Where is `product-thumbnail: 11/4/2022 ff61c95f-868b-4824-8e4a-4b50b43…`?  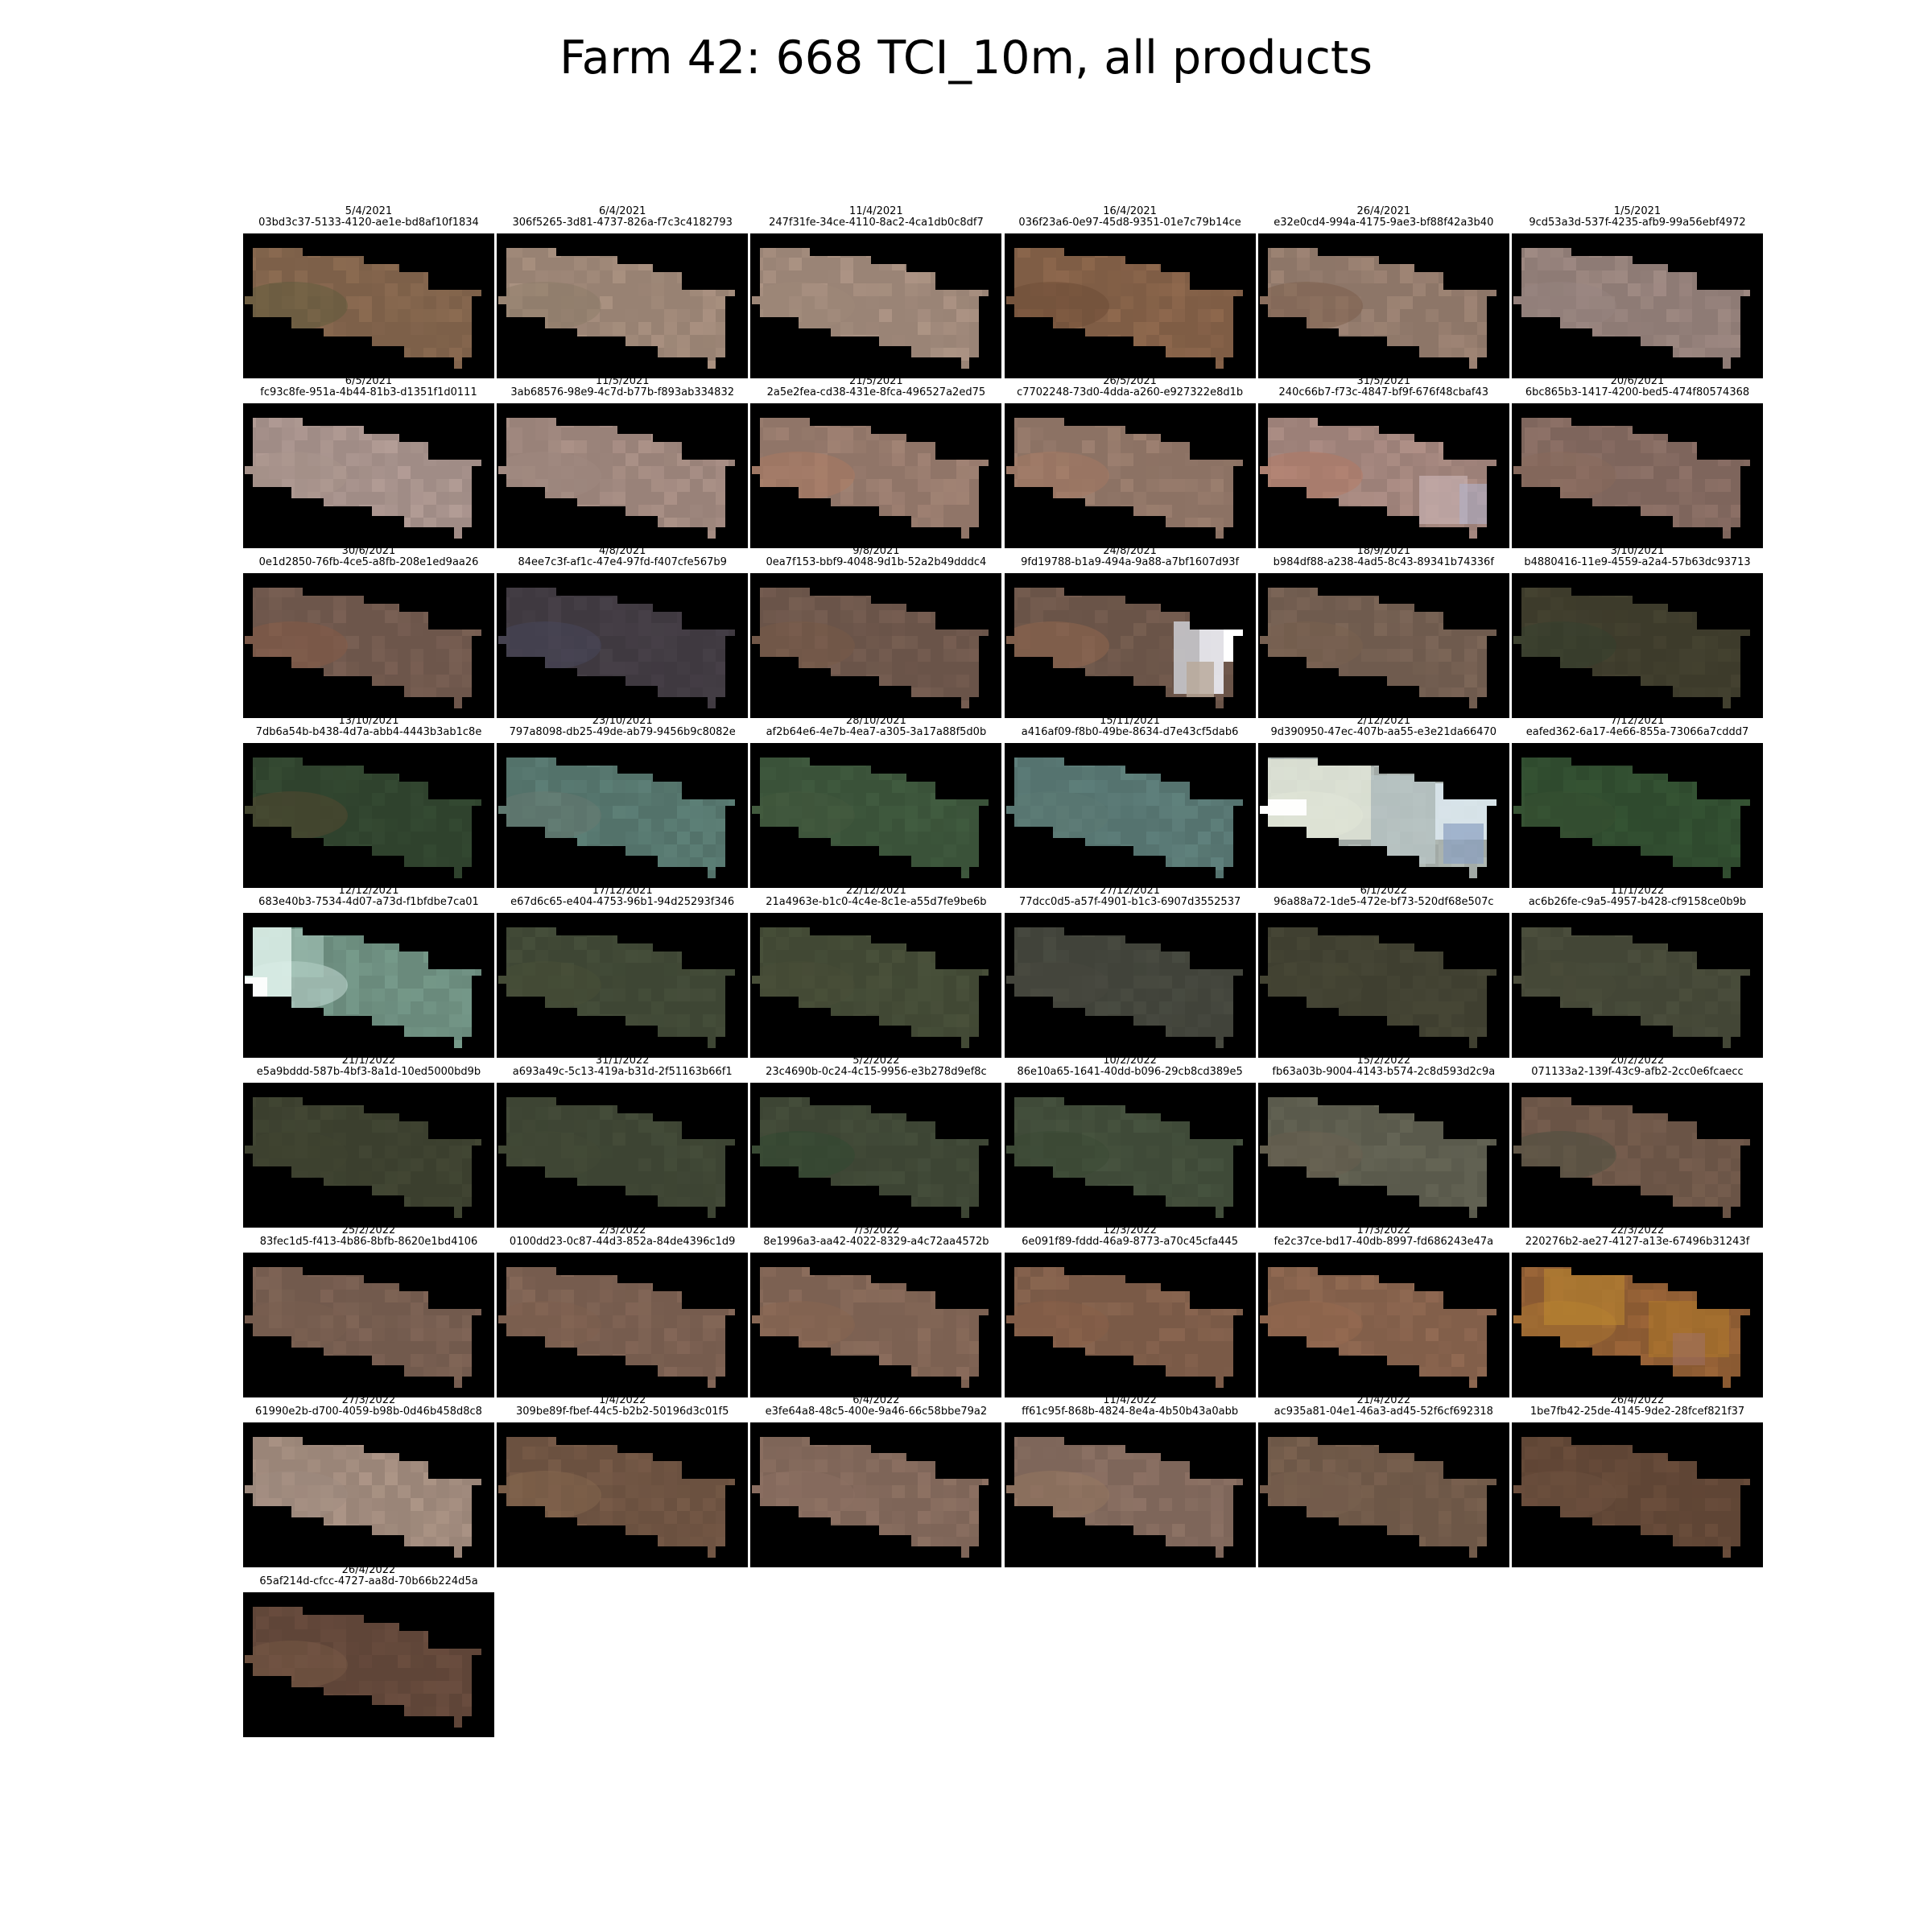
product-thumbnail: 11/4/2022 ff61c95f-868b-4824-8e4a-4b50b43… is located at coordinates (1130, 1479).